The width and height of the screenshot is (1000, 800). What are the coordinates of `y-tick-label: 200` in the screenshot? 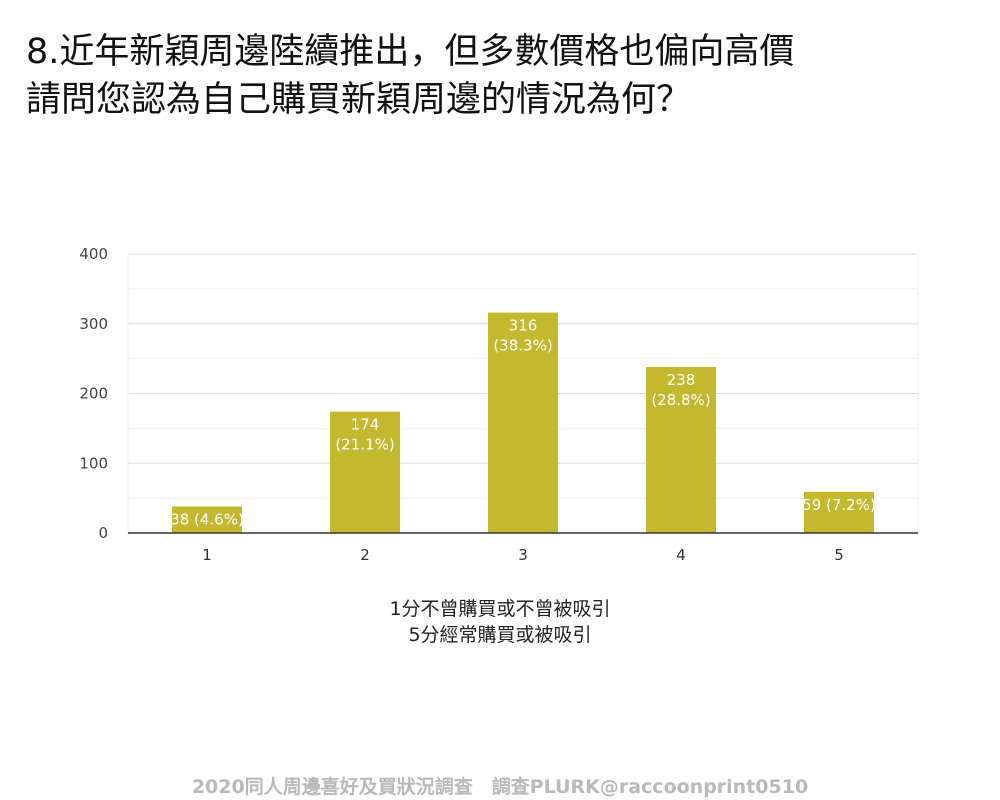 It's located at (93, 394).